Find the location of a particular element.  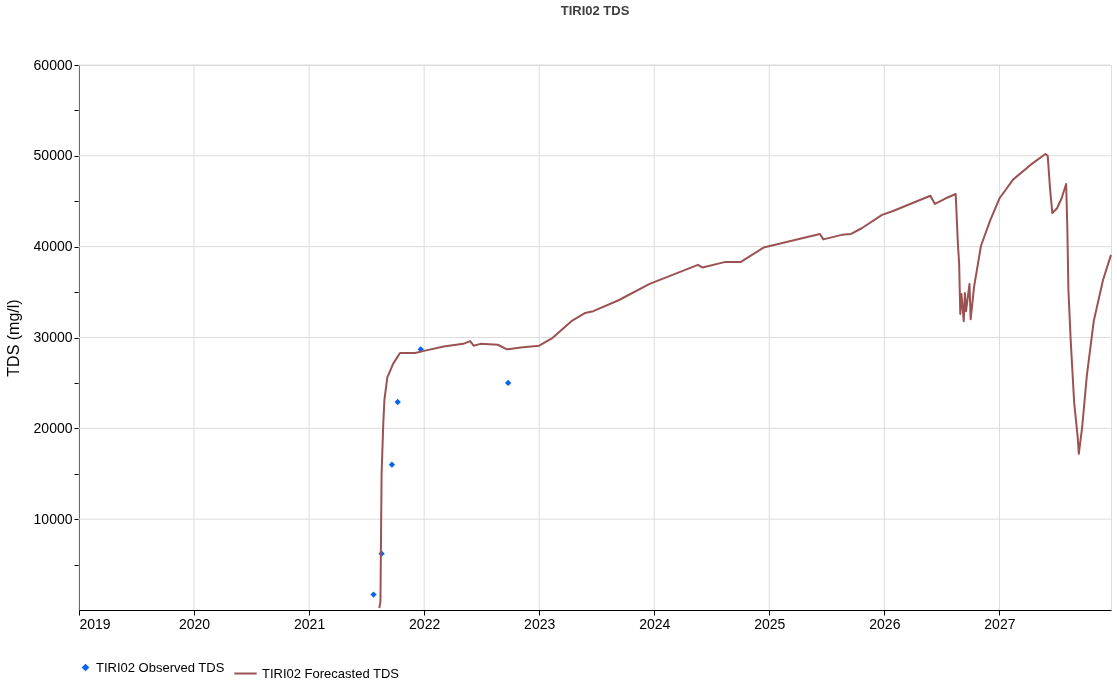

x-tick-label: 2019 is located at coordinates (95, 623).